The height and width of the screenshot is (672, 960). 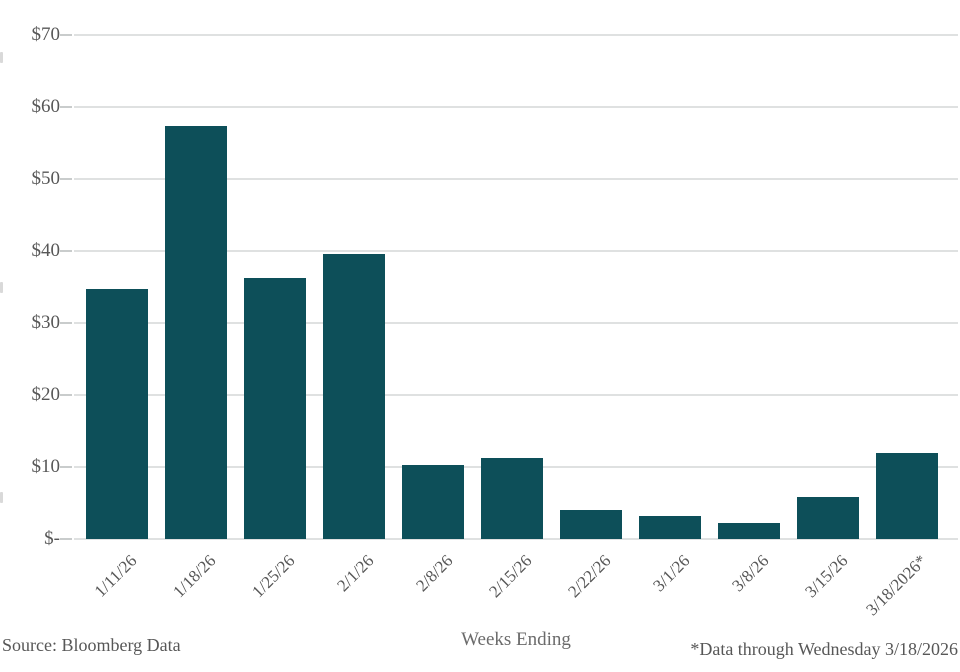 What do you see at coordinates (46, 250) in the screenshot?
I see `y-axis-tick-label: $40` at bounding box center [46, 250].